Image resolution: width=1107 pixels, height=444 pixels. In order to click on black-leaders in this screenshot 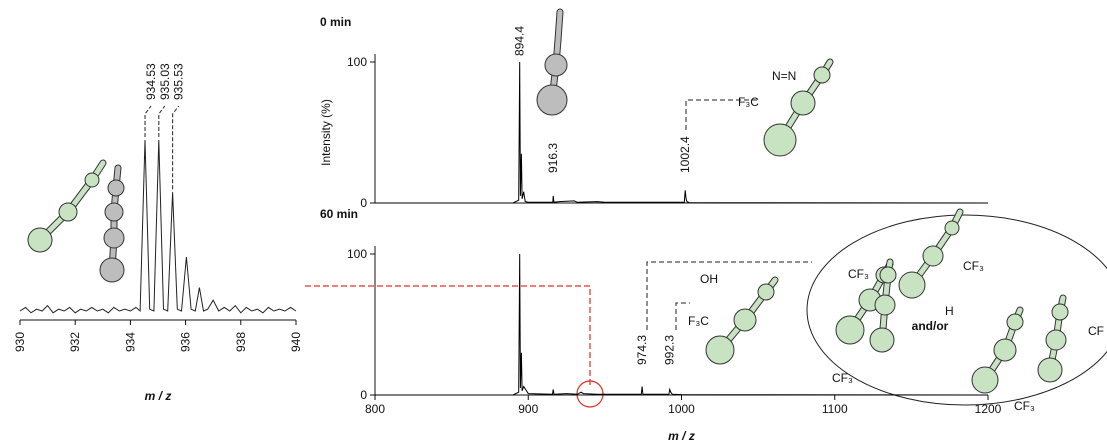, I will do `click(729, 214)`.